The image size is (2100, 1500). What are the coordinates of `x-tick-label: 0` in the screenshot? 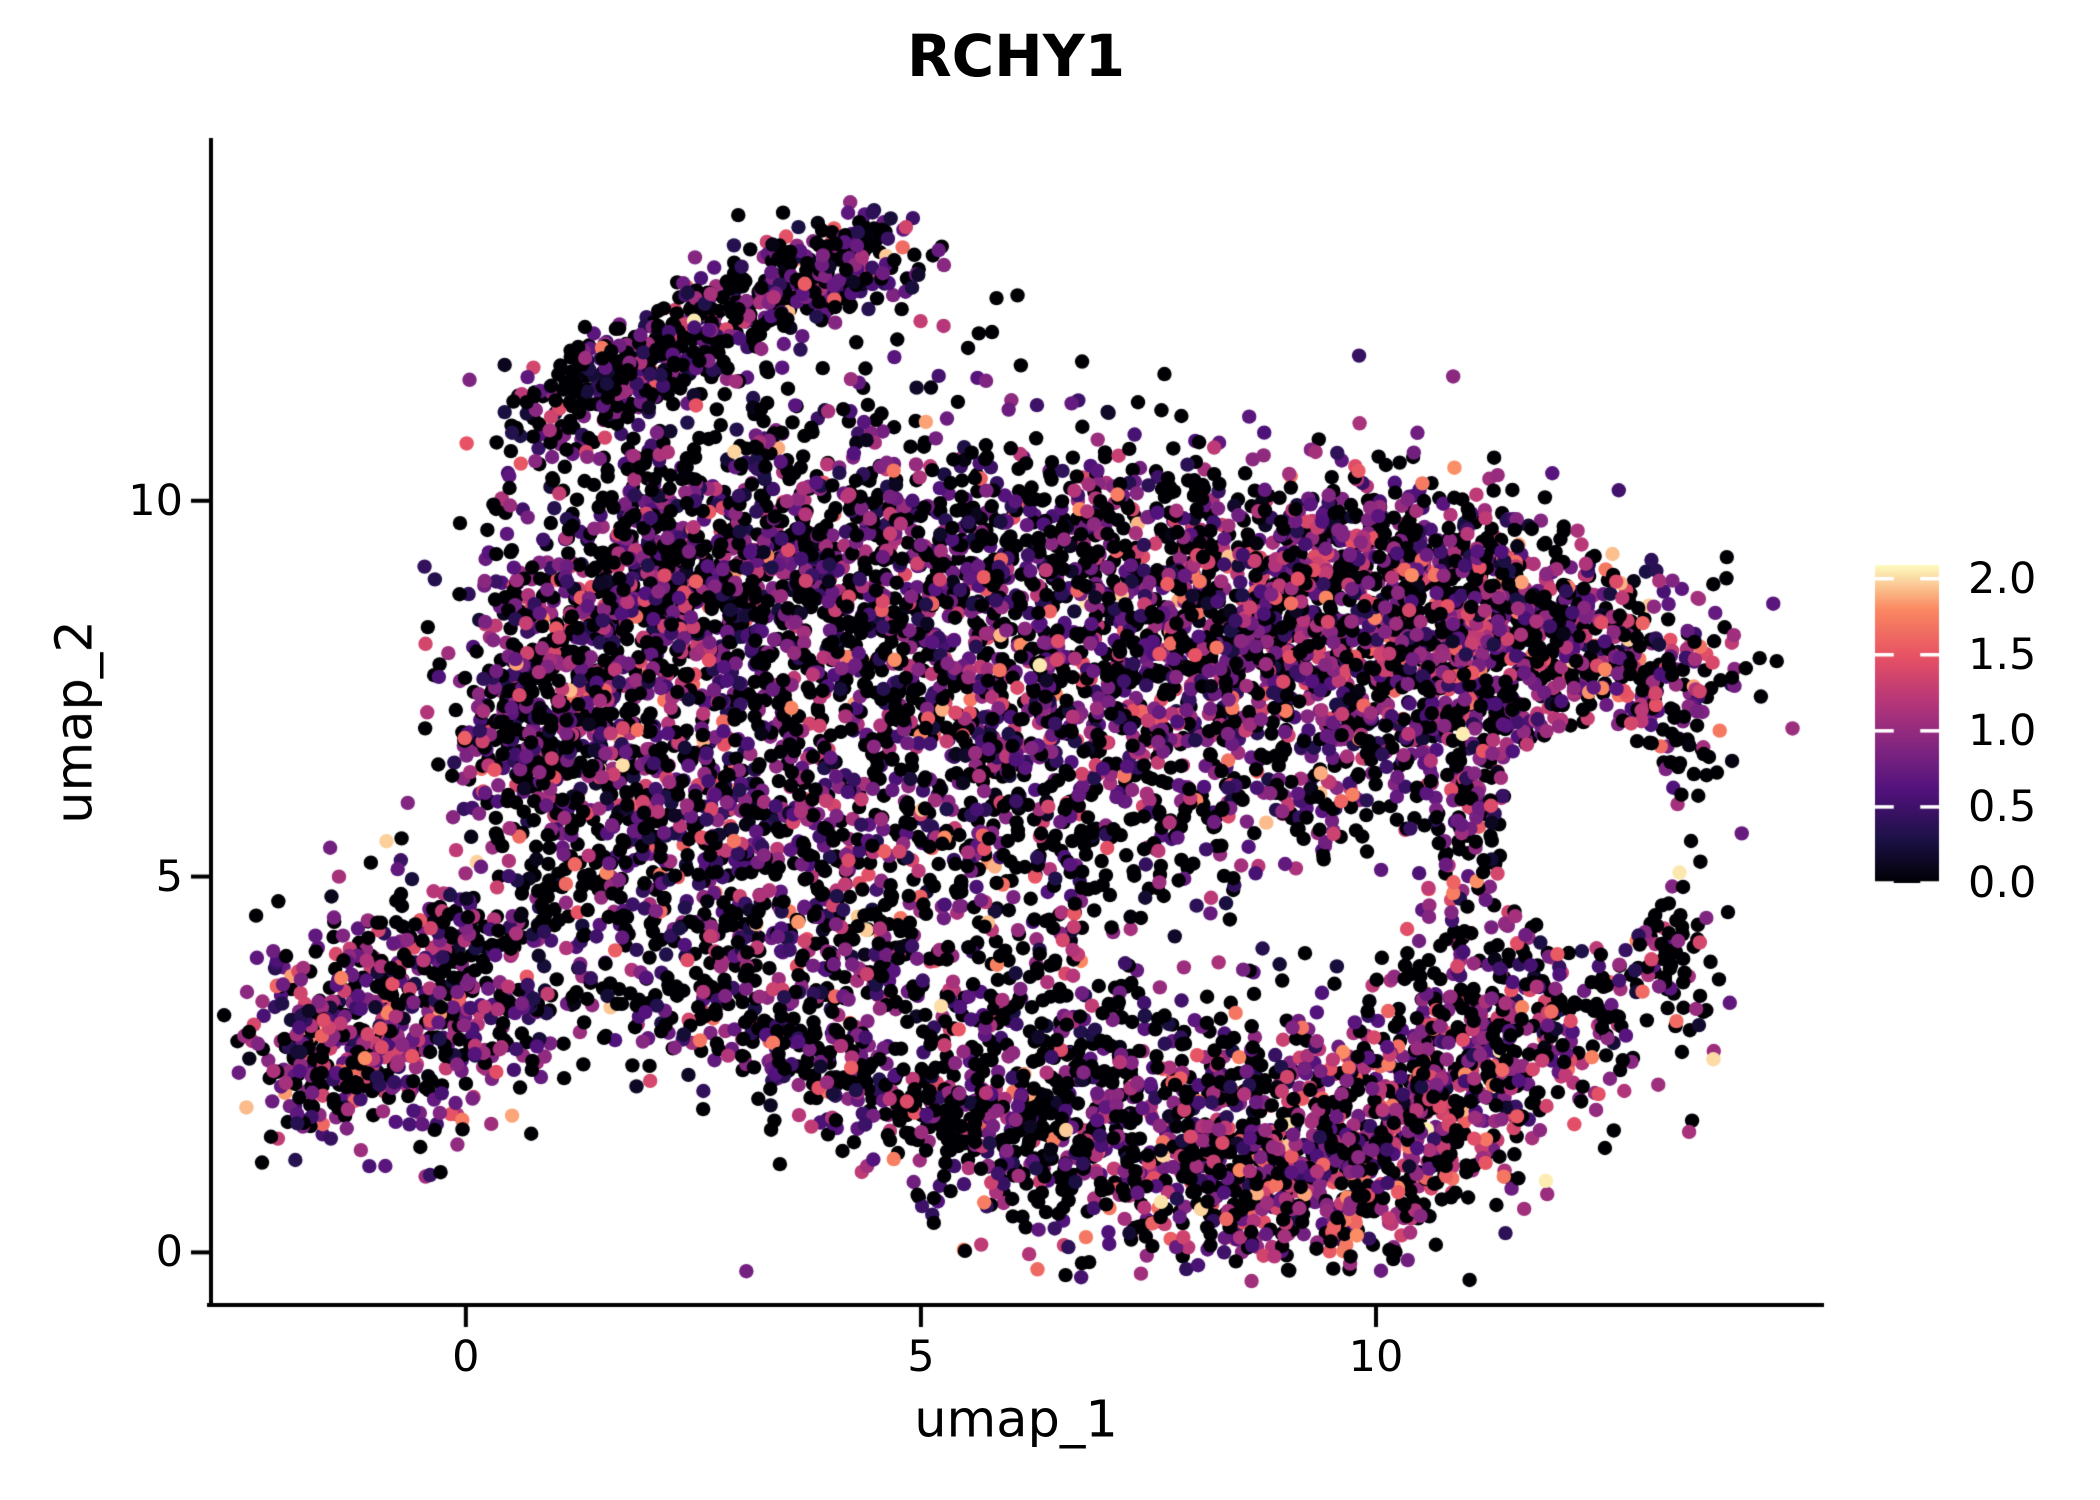 It's located at (466, 1357).